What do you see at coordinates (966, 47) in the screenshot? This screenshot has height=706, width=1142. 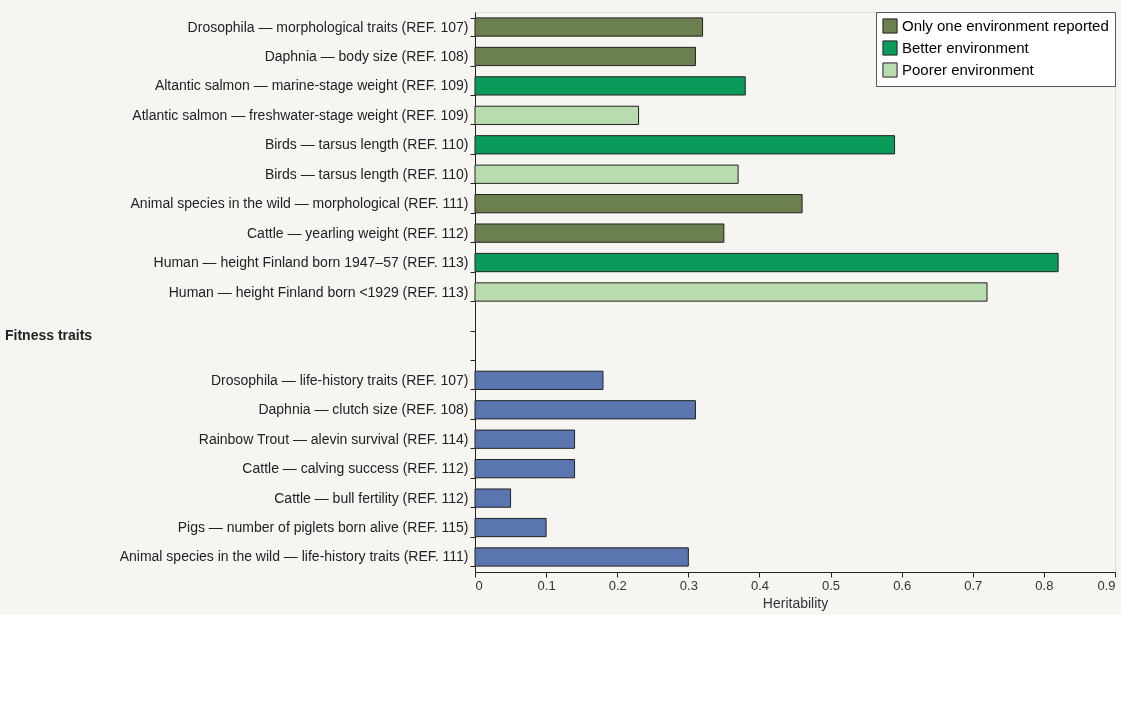 I see `legend-label: Better environment` at bounding box center [966, 47].